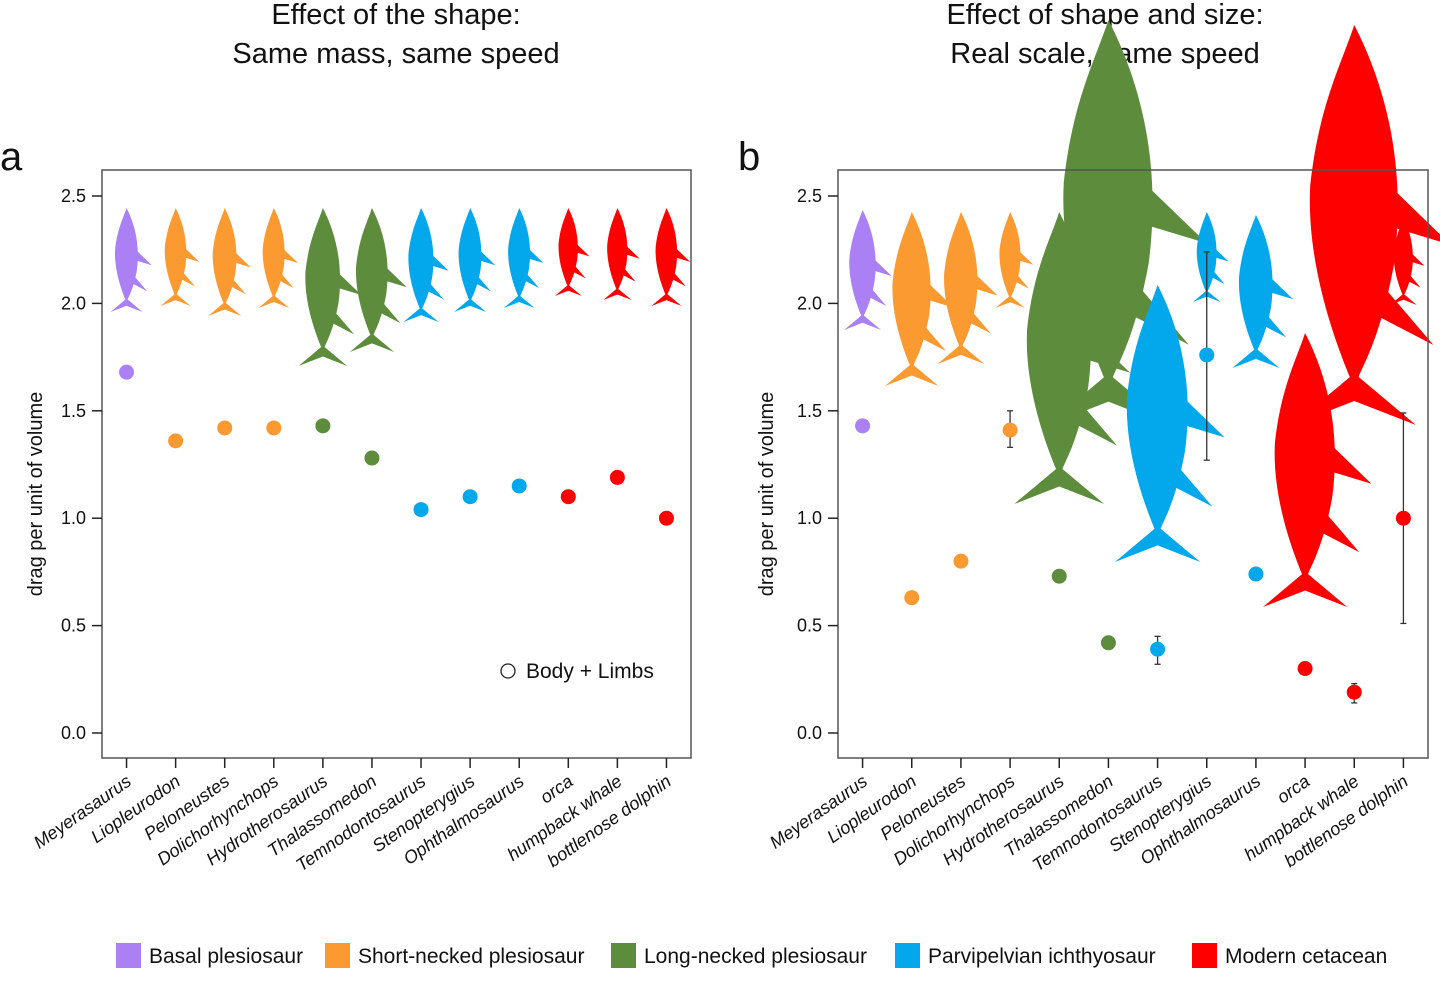 This screenshot has width=1440, height=1005. I want to click on y-tick-label: 0.5, so click(73, 626).